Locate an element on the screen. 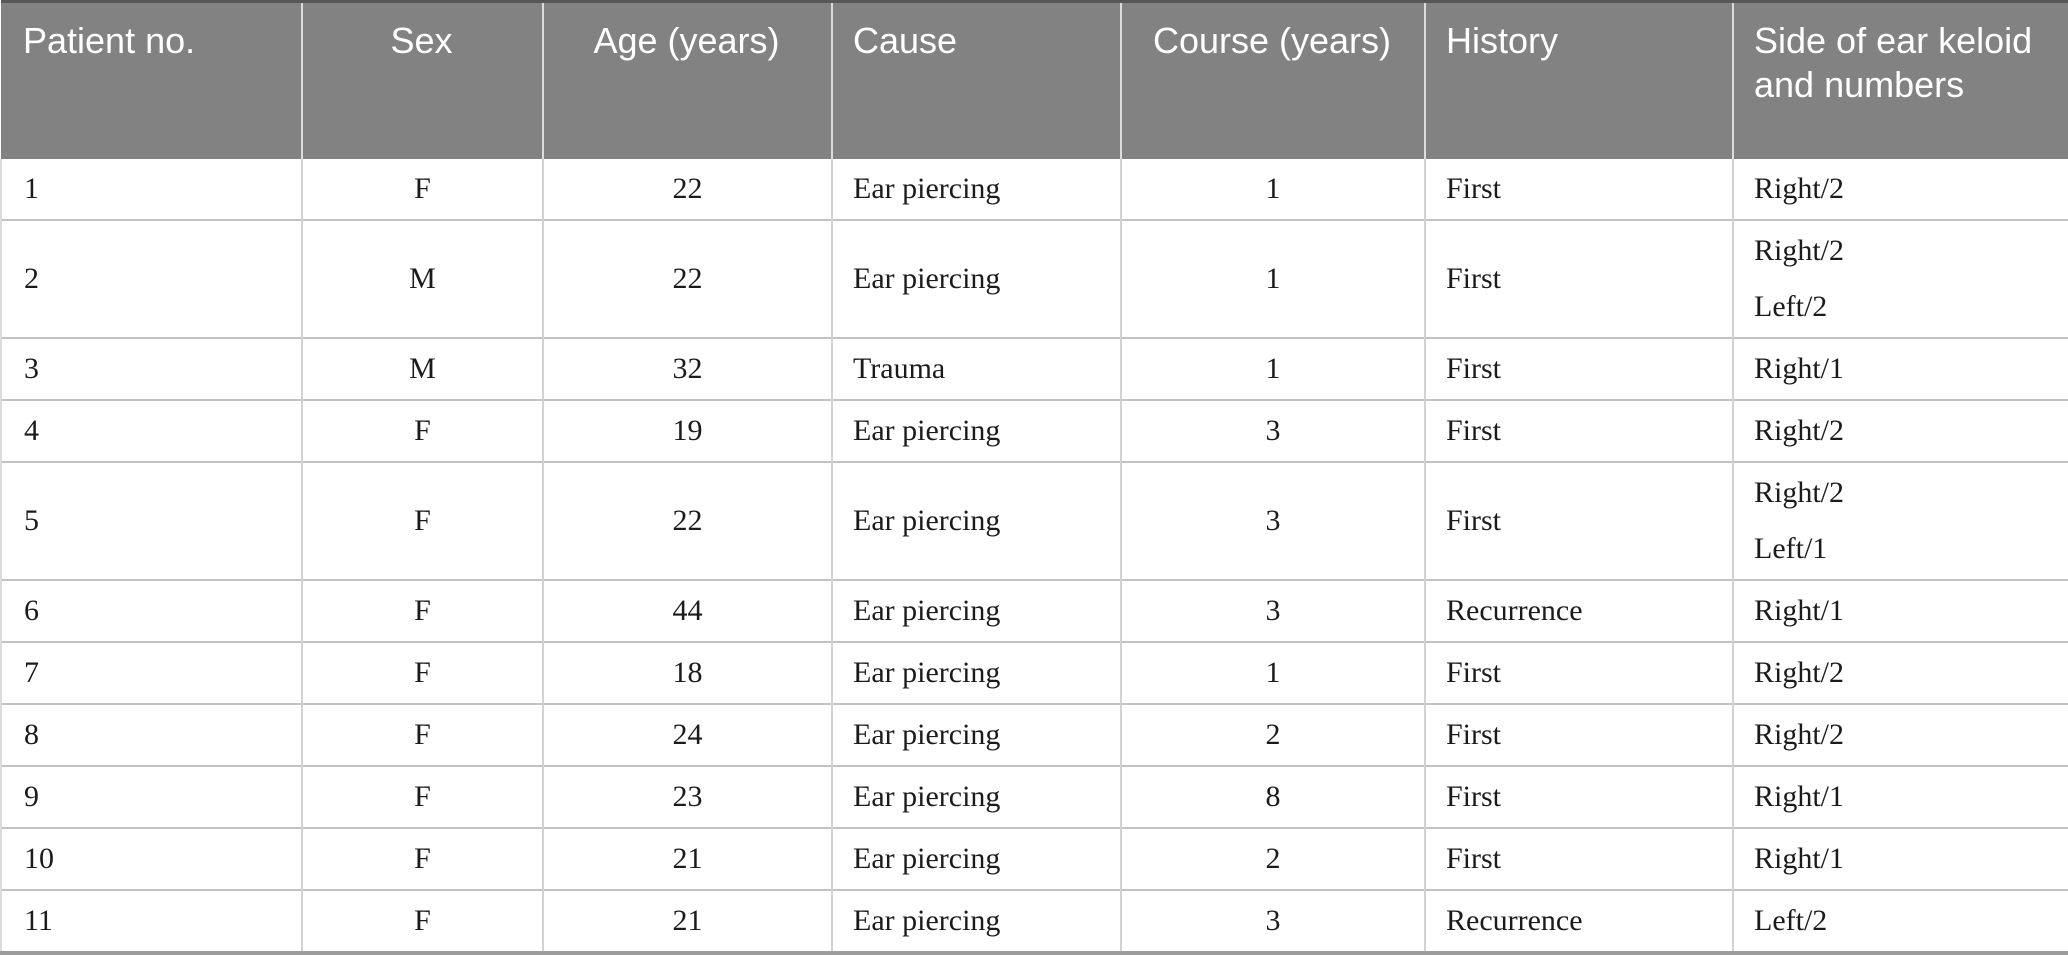 Image resolution: width=2068 pixels, height=955 pixels. table-row: 3 M 32 Trauma 1 First Right/1 is located at coordinates (1034, 368).